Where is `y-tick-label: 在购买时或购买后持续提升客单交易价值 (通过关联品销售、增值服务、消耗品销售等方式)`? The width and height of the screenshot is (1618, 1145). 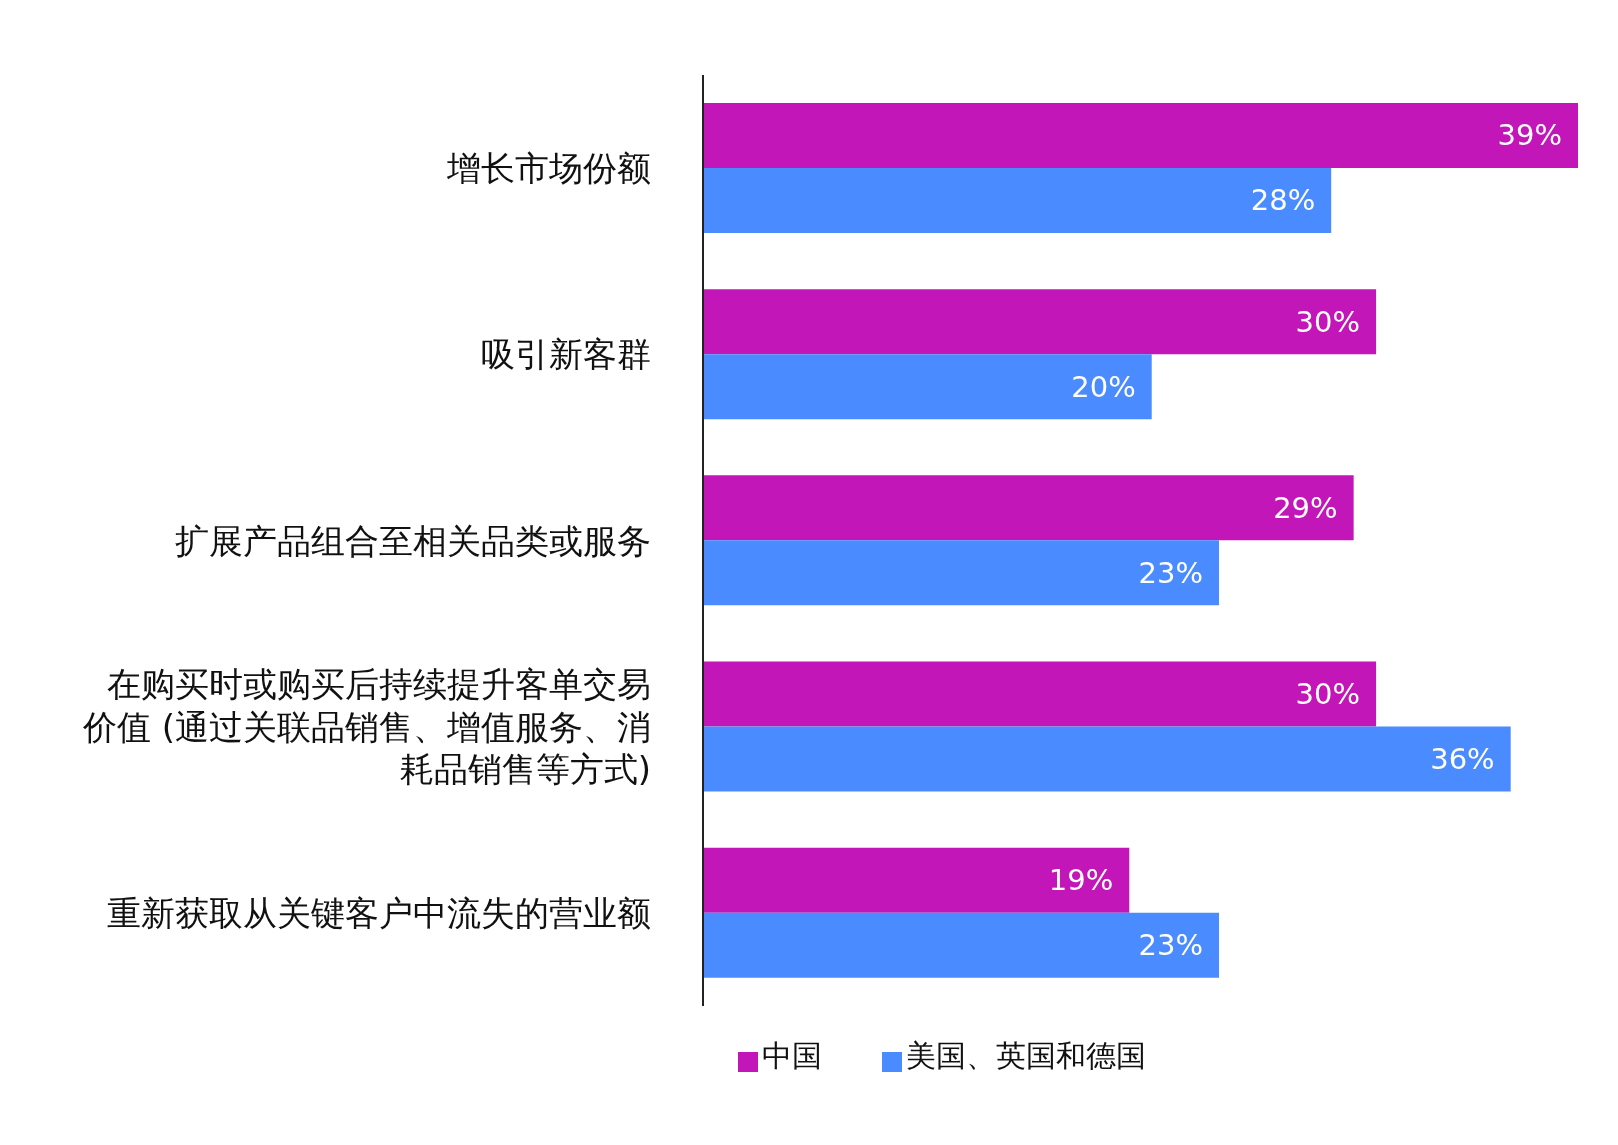
y-tick-label: 在购买时或购买后持续提升客单交易价值 (通过关联品销售、增值服务、消耗品销售等方式) is located at coordinates (366, 727).